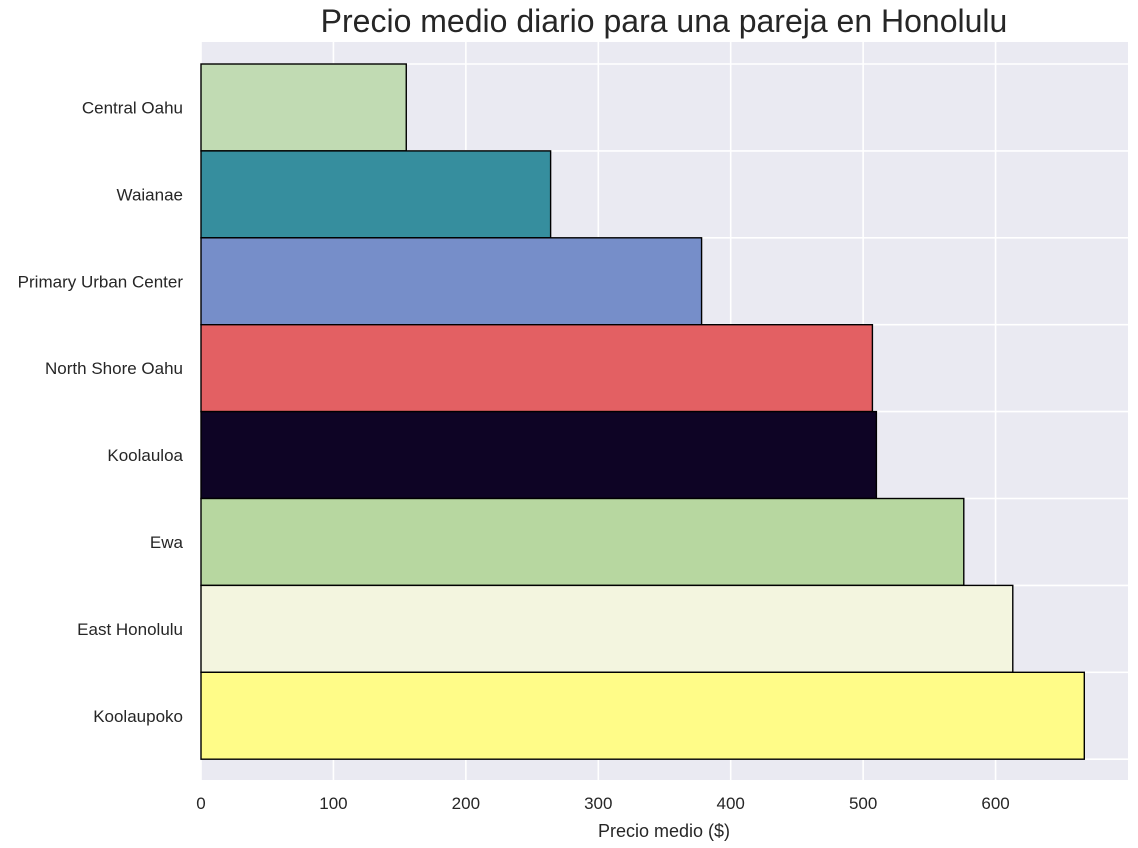 This screenshot has height=848, width=1138. Describe the element at coordinates (537, 368) in the screenshot. I see `bar-north-shore-oahu` at that location.